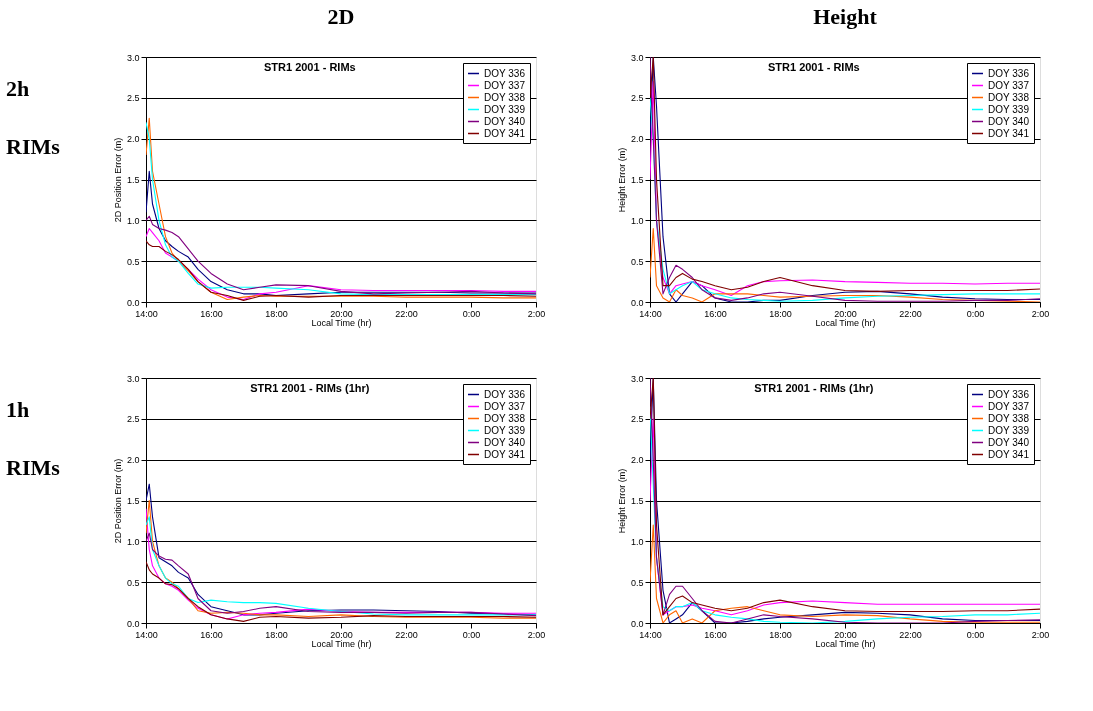 The height and width of the screenshot is (711, 1093). What do you see at coordinates (18, 88) in the screenshot?
I see `text: 2h` at bounding box center [18, 88].